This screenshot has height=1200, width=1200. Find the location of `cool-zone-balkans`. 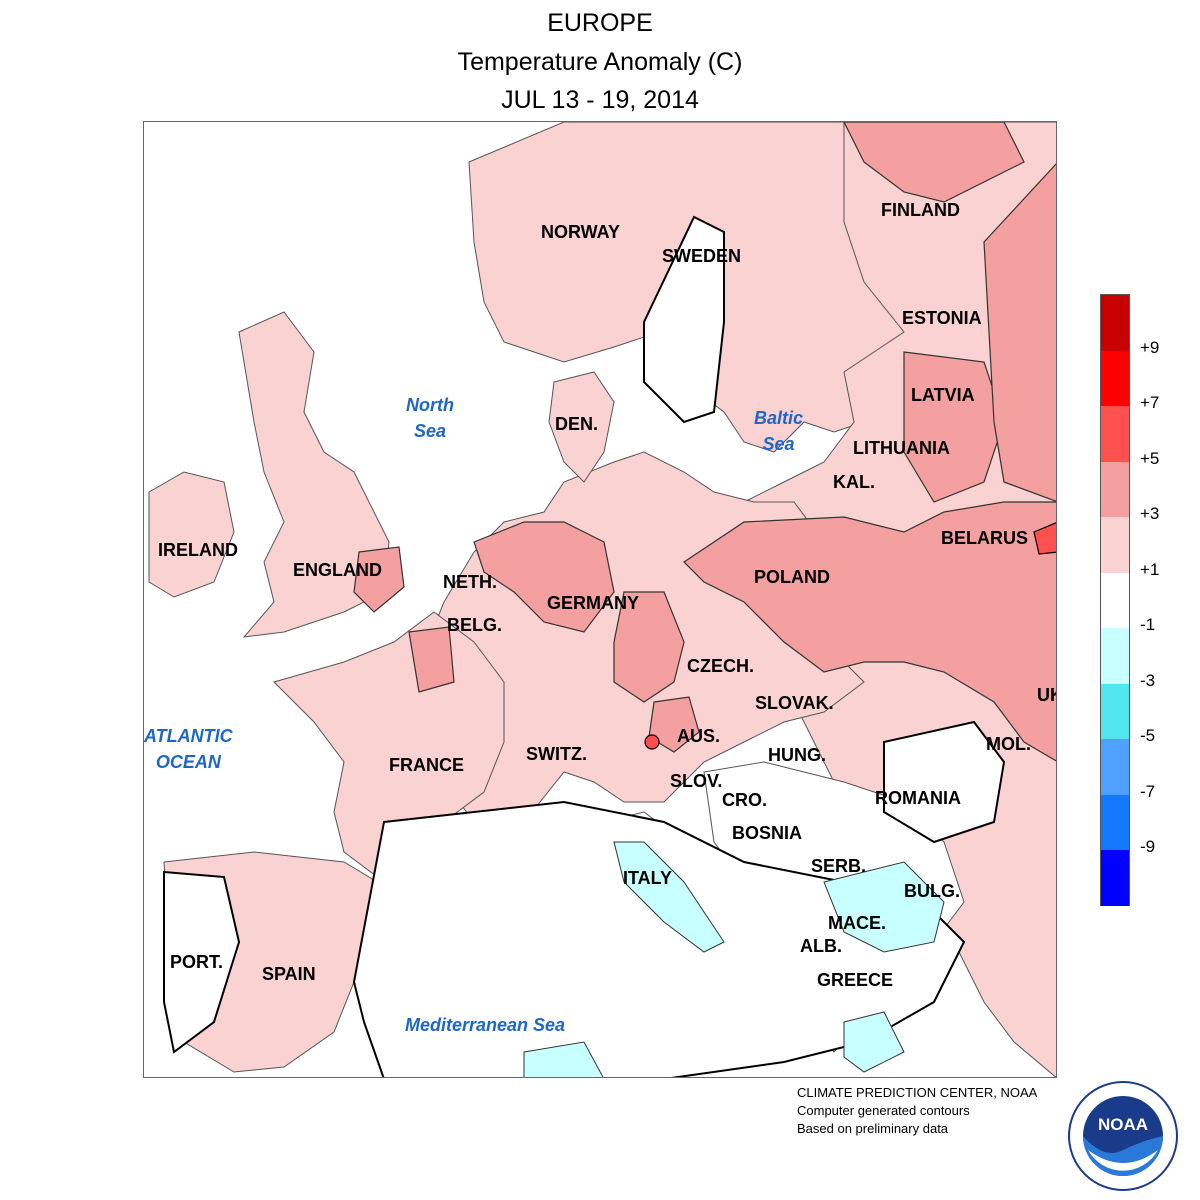

cool-zone-balkans is located at coordinates (884, 907).